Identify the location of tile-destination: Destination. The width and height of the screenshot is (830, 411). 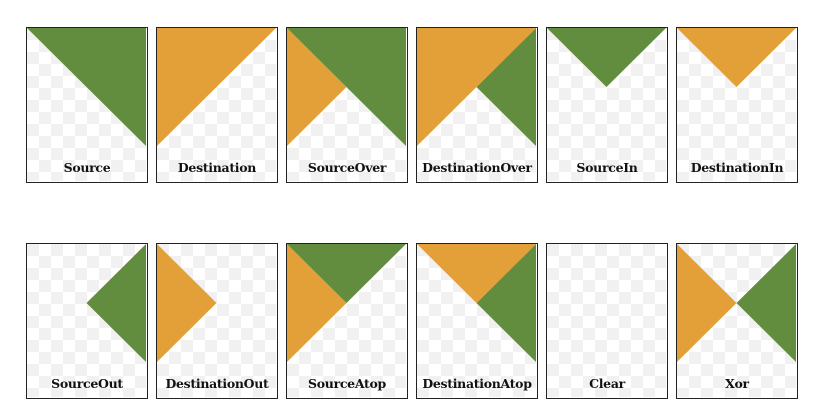
(217, 105).